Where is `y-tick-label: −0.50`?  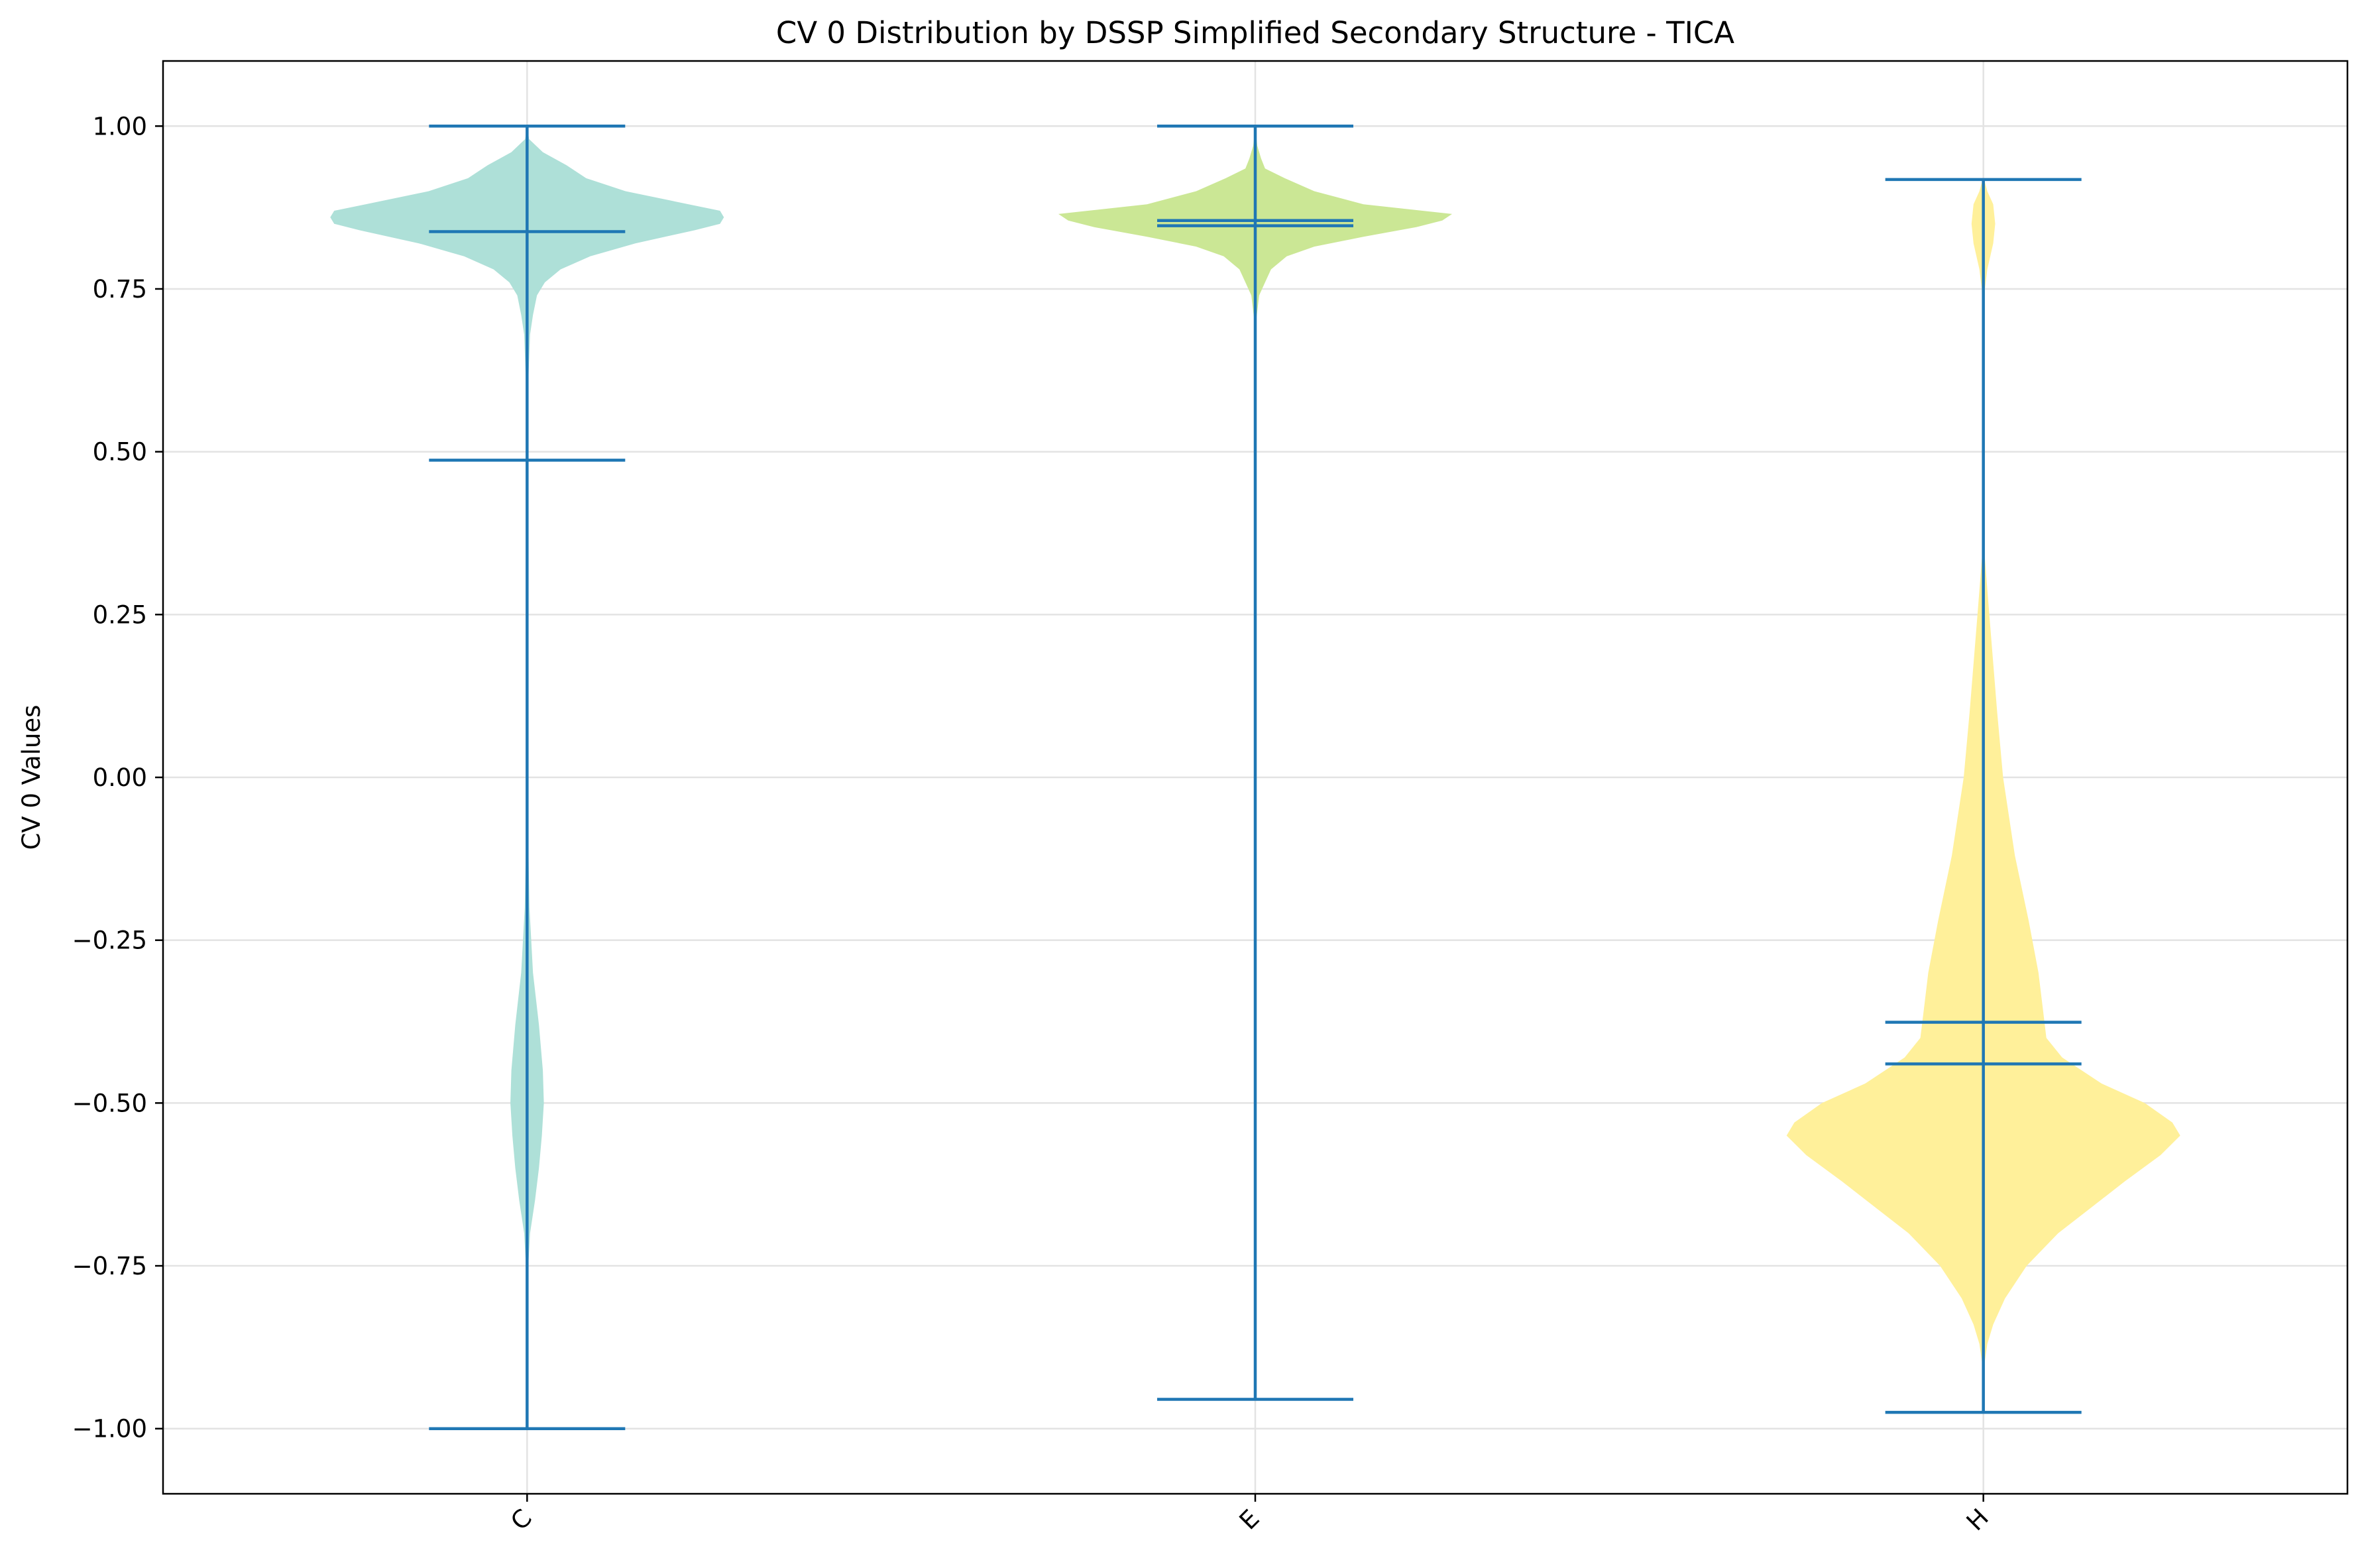 y-tick-label: −0.50 is located at coordinates (109, 1103).